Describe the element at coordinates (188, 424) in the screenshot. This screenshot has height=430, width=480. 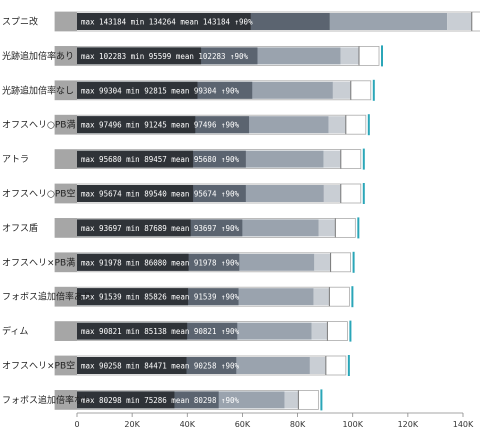
I see `x-tick-label: 40K` at that location.